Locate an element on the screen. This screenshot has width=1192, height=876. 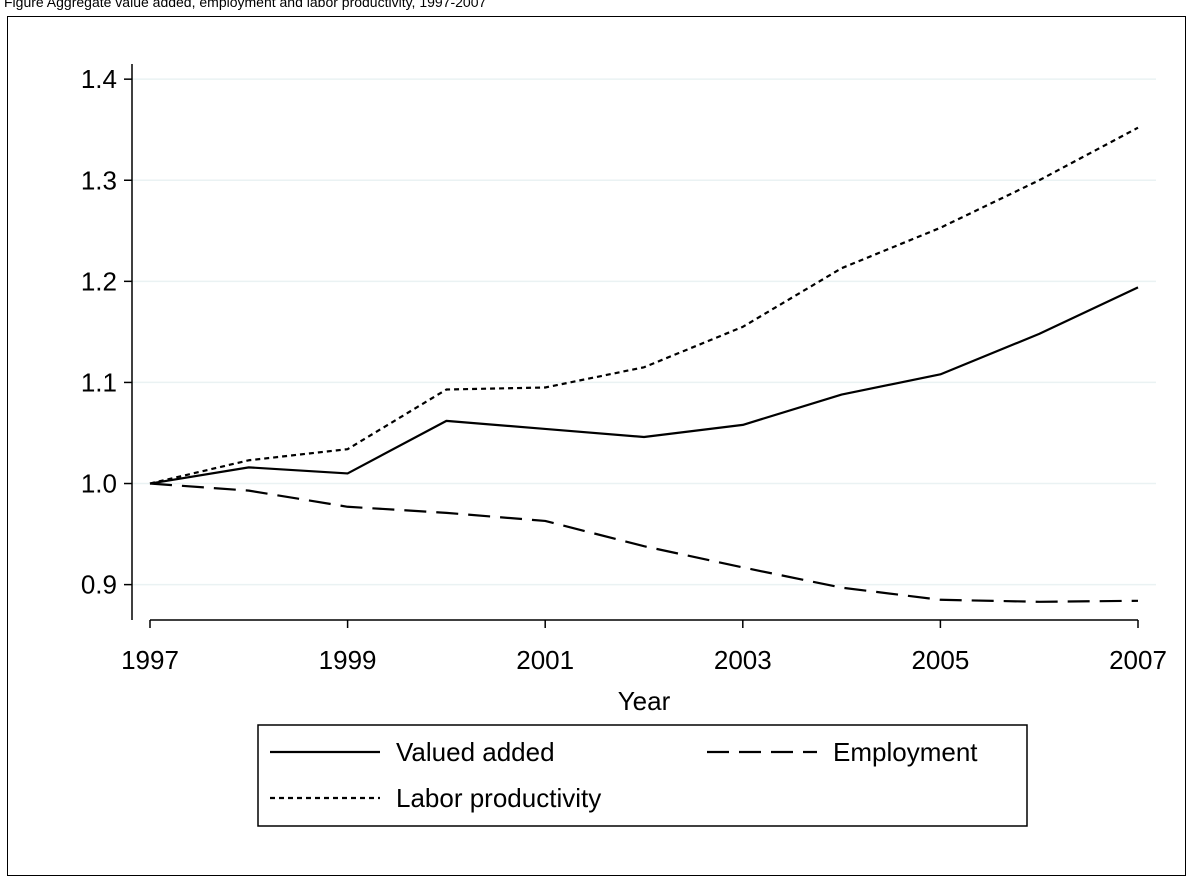
legend-box is located at coordinates (642, 775).